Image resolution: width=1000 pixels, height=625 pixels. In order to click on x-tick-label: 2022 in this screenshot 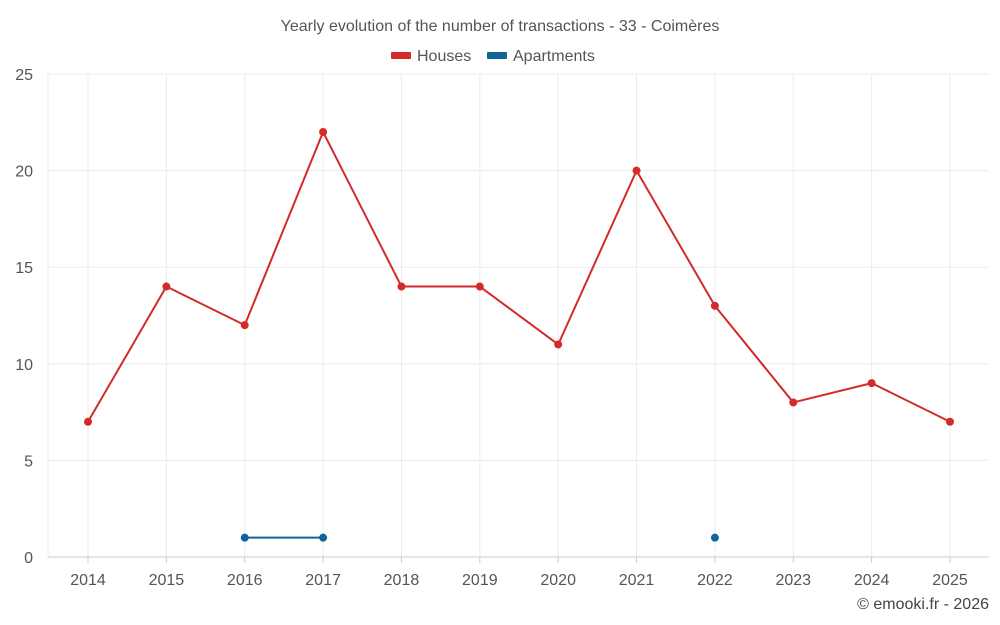, I will do `click(715, 580)`.